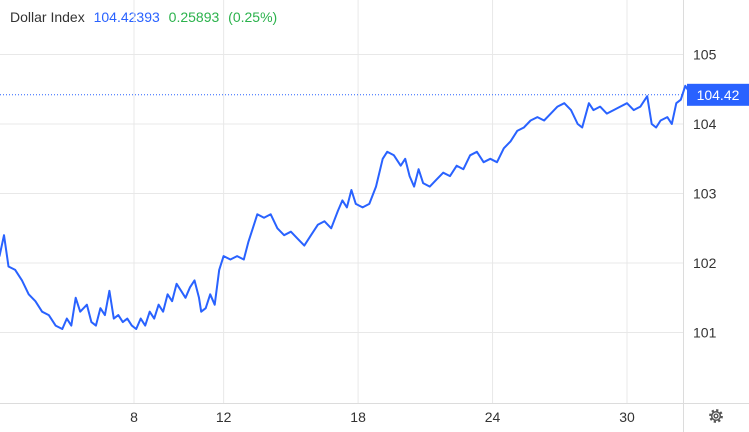 The height and width of the screenshot is (432, 749). What do you see at coordinates (493, 417) in the screenshot?
I see `x-tick-label: 24` at bounding box center [493, 417].